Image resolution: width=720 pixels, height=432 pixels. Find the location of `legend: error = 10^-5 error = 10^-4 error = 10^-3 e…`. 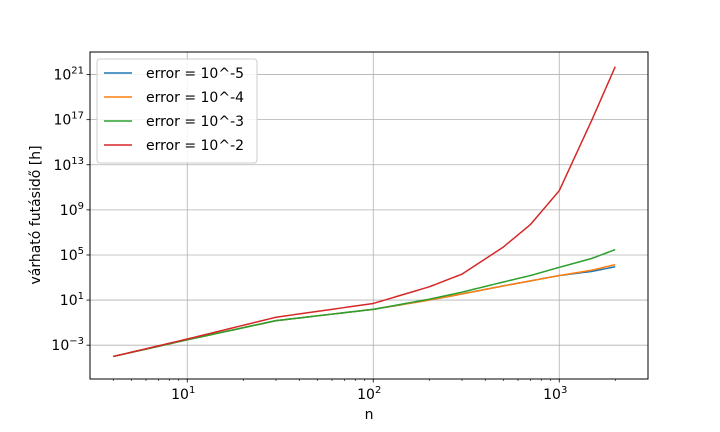

legend: error = 10^-5 error = 10^-4 error = 10^-3 e… is located at coordinates (177, 111).